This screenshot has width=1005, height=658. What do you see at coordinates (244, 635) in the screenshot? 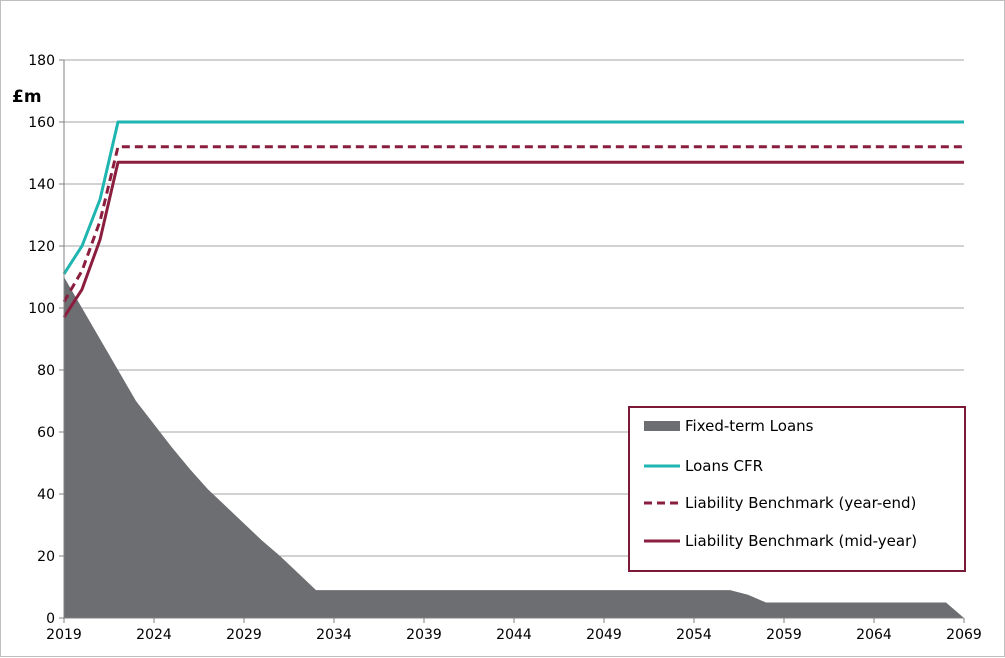
I see `x-tick-label: 2029` at bounding box center [244, 635].